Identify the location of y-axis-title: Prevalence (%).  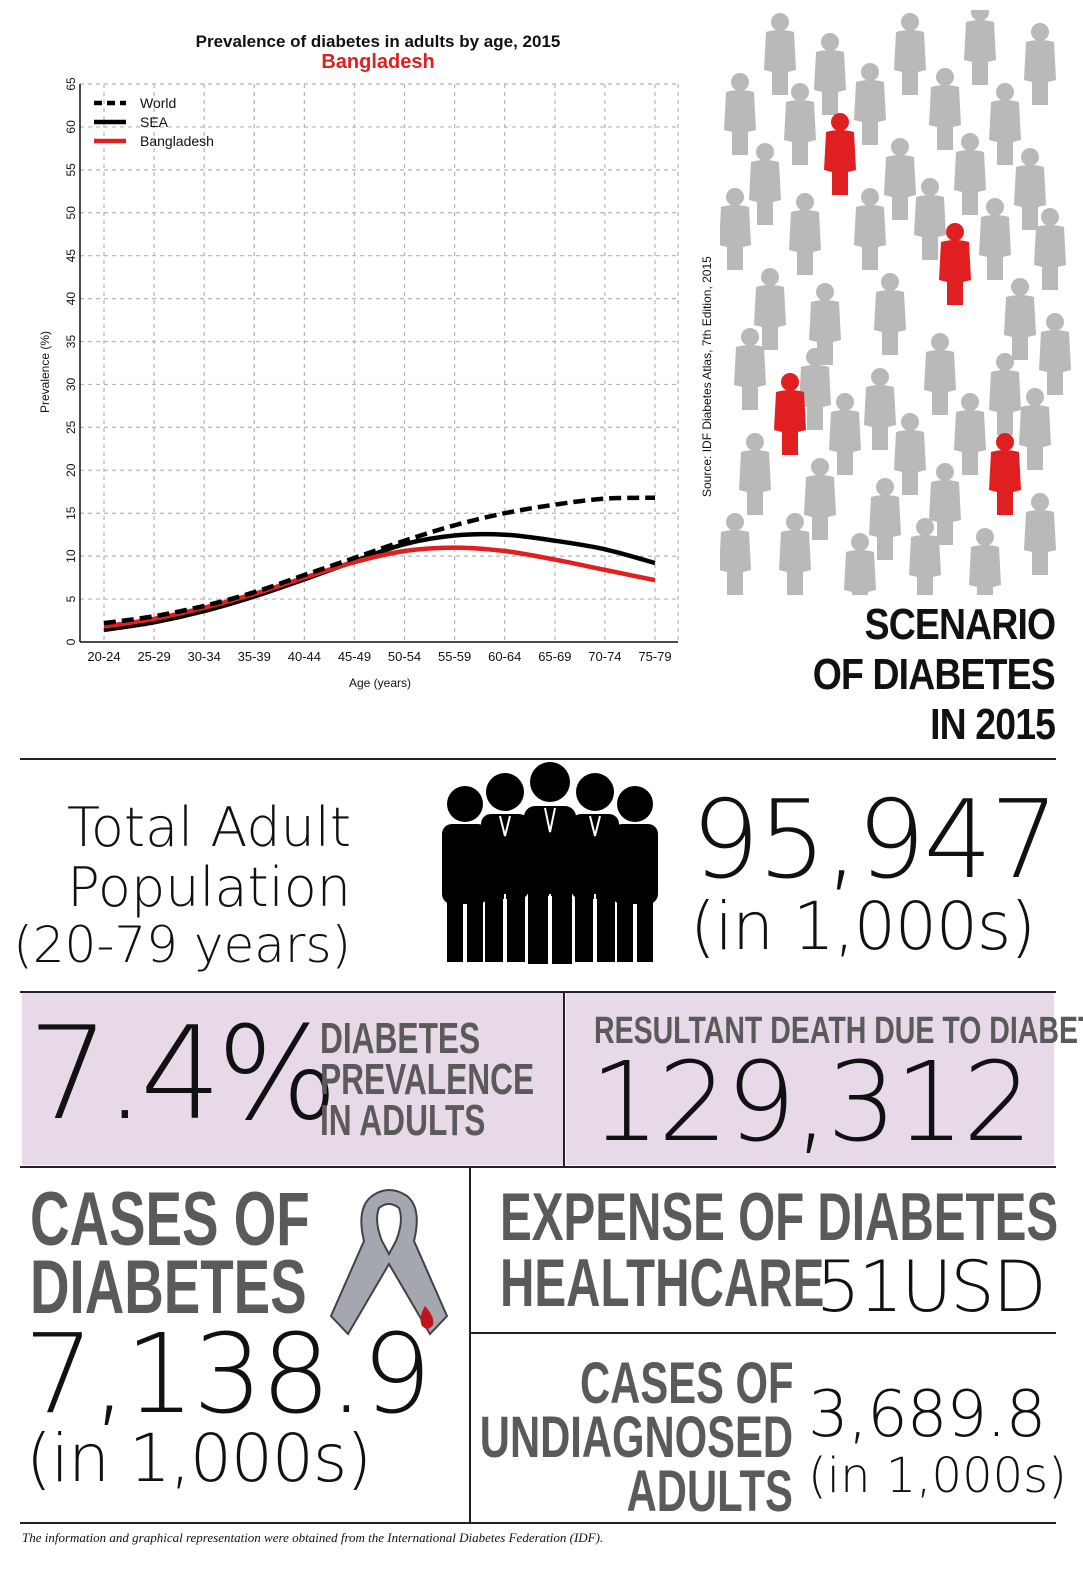
(45, 372).